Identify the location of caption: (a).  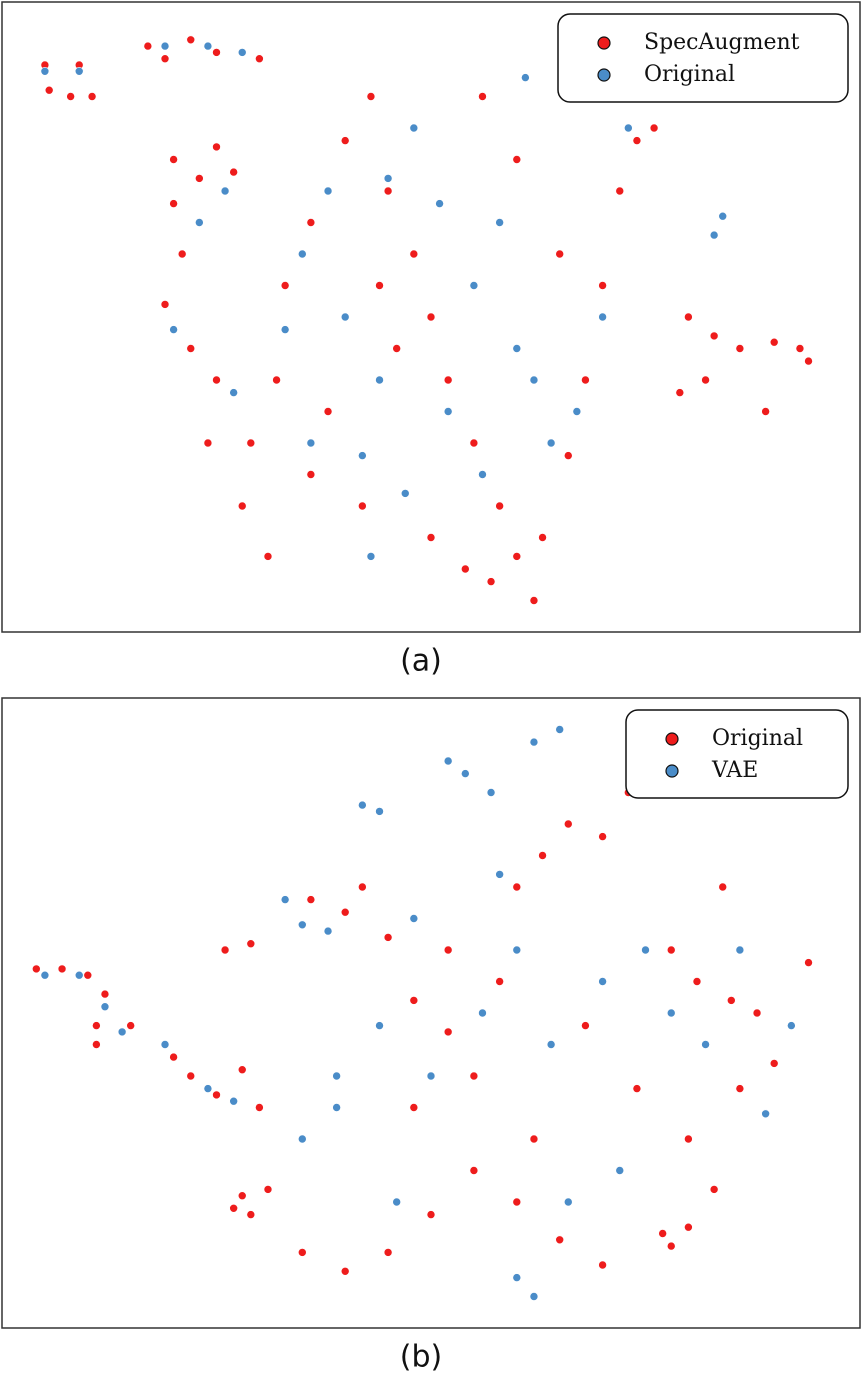
(421, 661).